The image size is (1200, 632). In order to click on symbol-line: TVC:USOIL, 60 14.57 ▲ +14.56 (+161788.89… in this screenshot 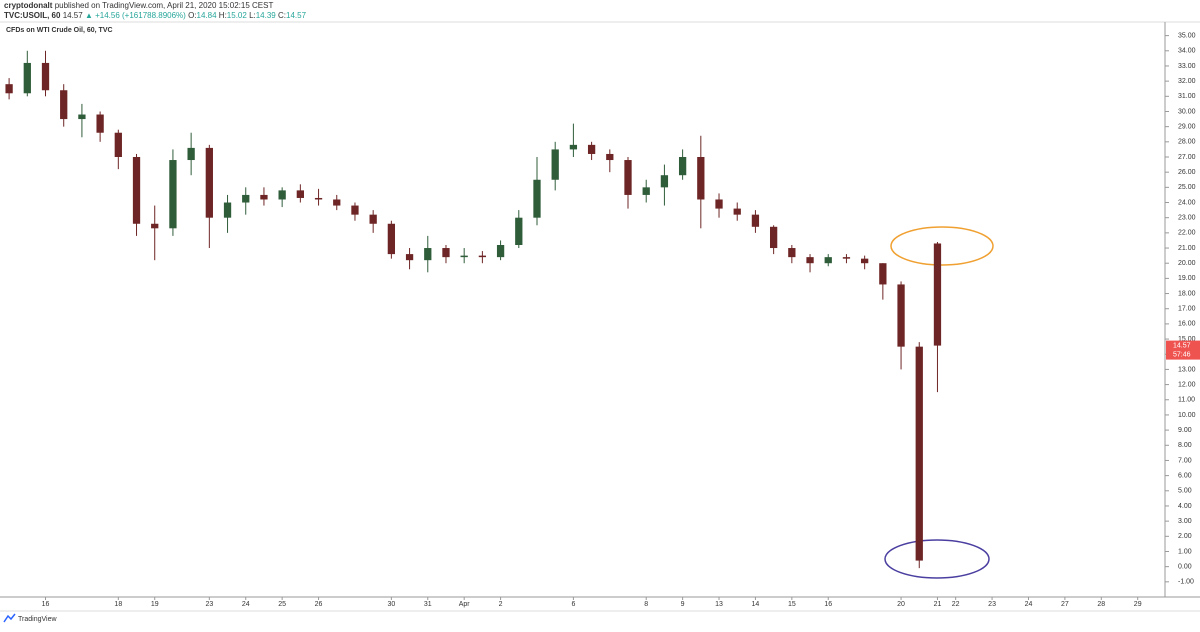, I will do `click(155, 15)`.